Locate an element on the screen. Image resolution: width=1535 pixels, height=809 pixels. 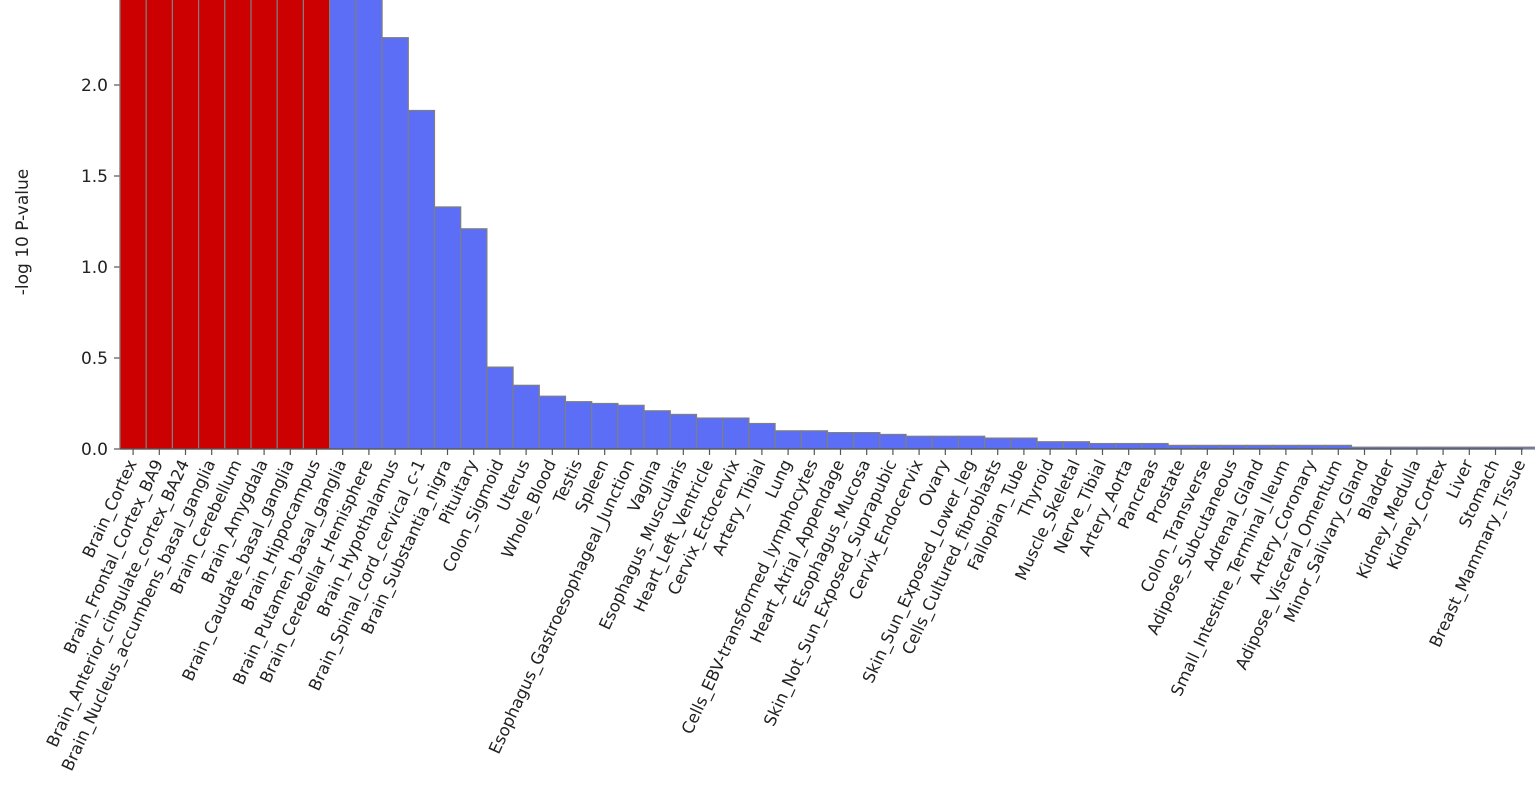
y-axis: 0.00.51.01.52.02.53.03.54.04.5 is located at coordinates (101, 230).